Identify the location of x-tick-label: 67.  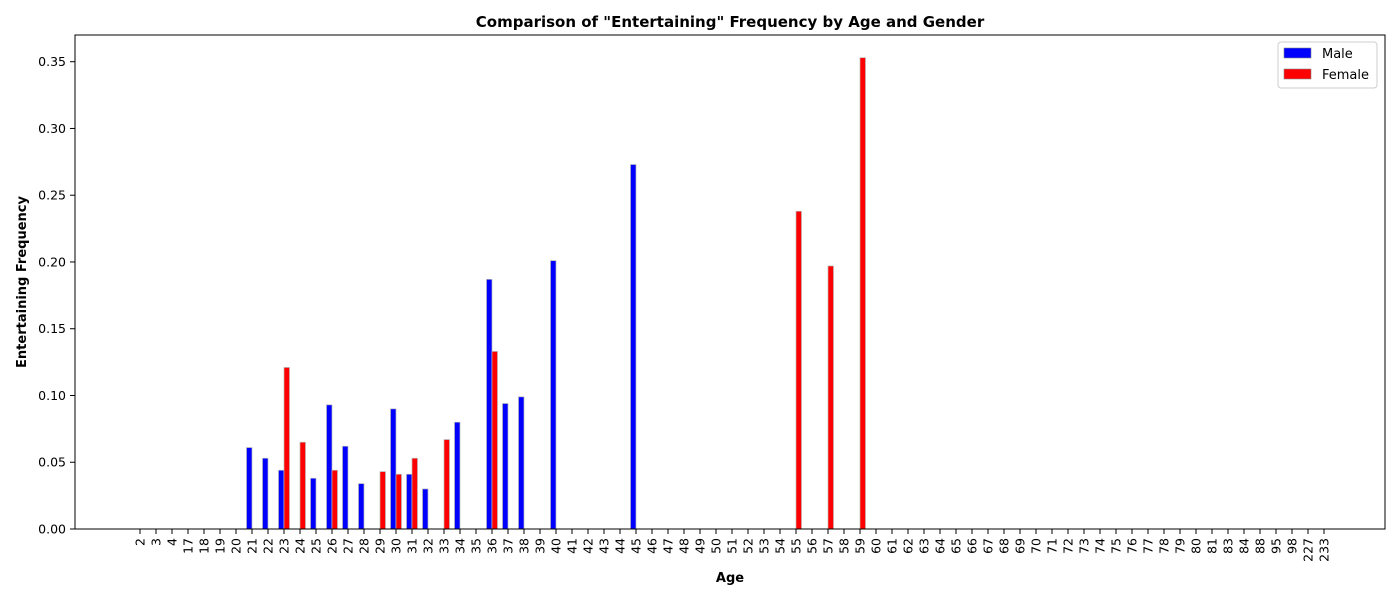
(988, 546).